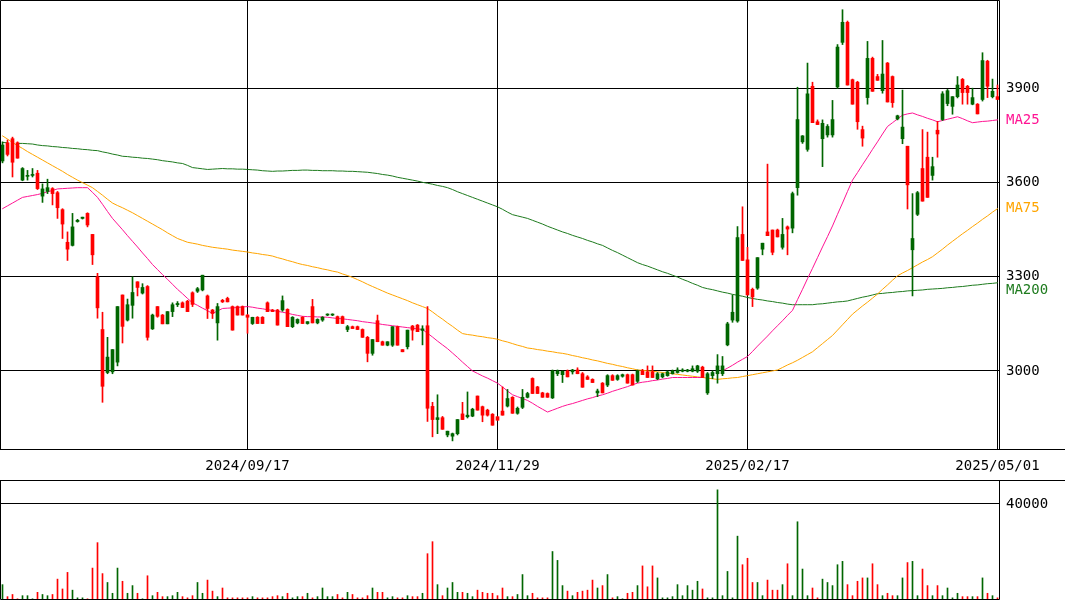  I want to click on x-tick-label: 2024/11/29, so click(497, 465).